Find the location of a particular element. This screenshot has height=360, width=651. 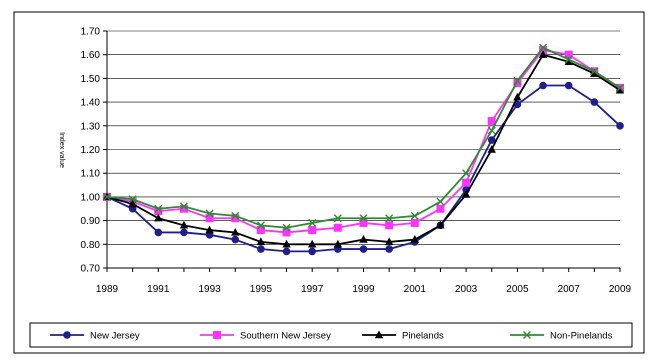

legend-label: Pinelands is located at coordinates (423, 336).